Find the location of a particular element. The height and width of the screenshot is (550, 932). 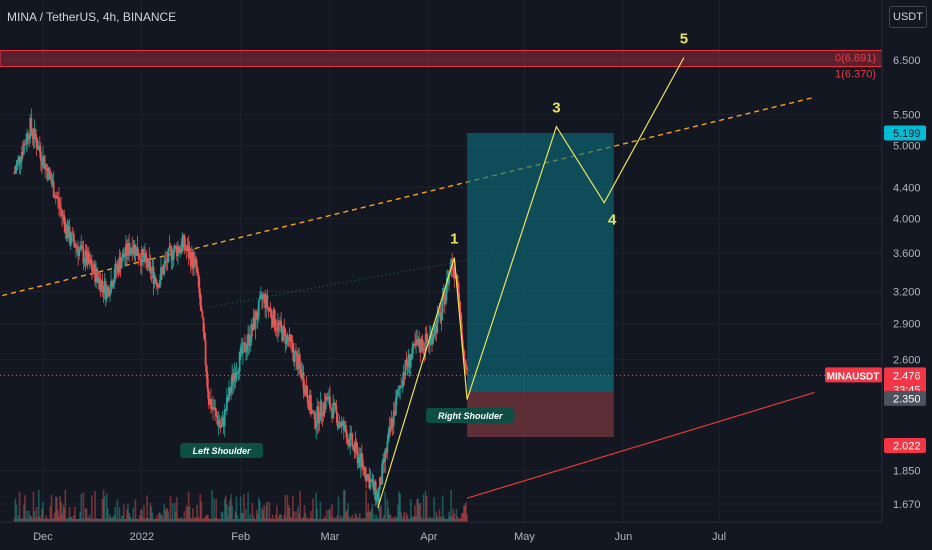

wave-label-4: 4 is located at coordinates (612, 220).